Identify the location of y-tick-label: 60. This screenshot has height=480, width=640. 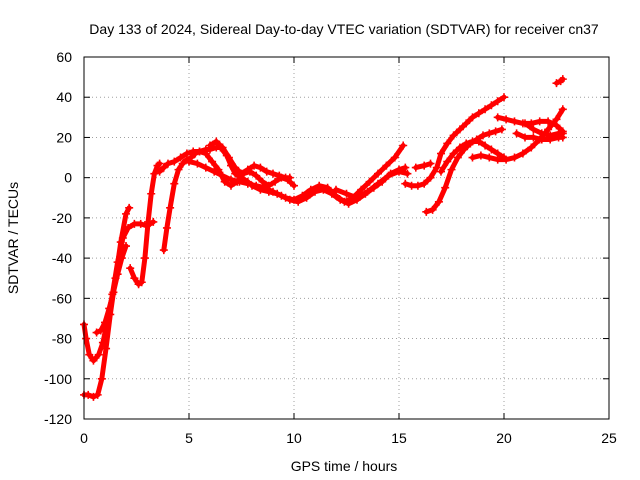
(64, 57).